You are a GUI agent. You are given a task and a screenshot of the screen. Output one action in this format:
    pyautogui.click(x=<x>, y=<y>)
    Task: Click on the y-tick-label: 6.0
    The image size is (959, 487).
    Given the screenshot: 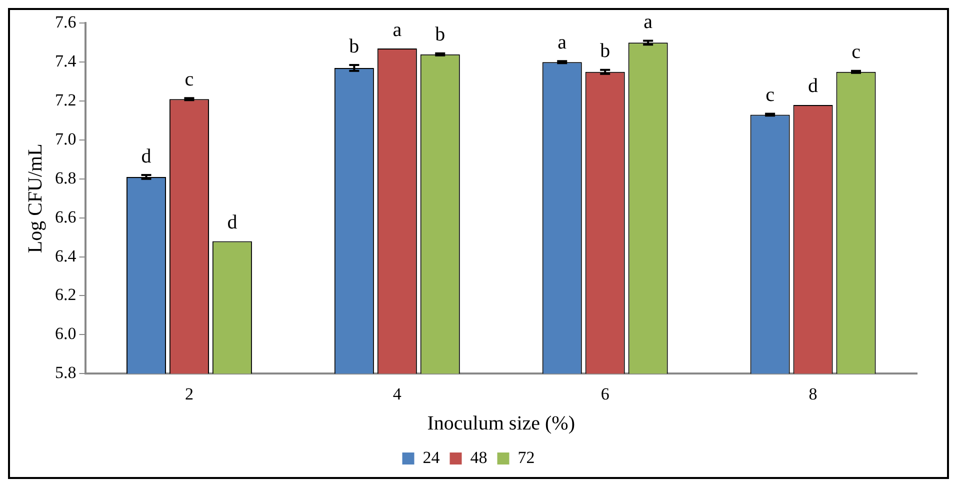 What is the action you would take?
    pyautogui.click(x=65, y=334)
    